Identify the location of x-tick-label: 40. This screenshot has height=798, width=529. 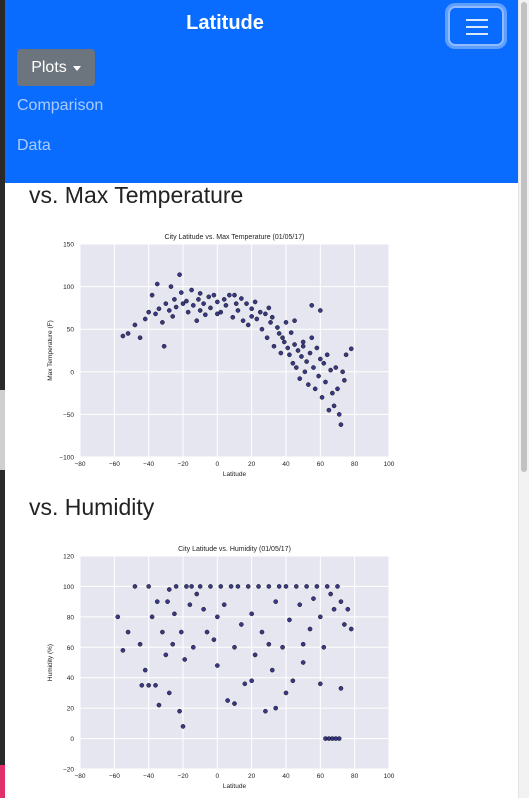
(286, 464).